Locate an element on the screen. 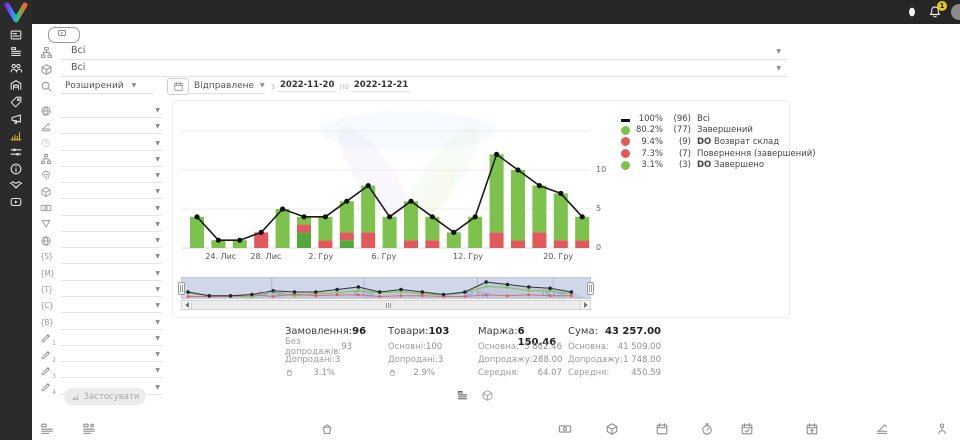 The width and height of the screenshot is (960, 440). calendar-icon is located at coordinates (178, 86).